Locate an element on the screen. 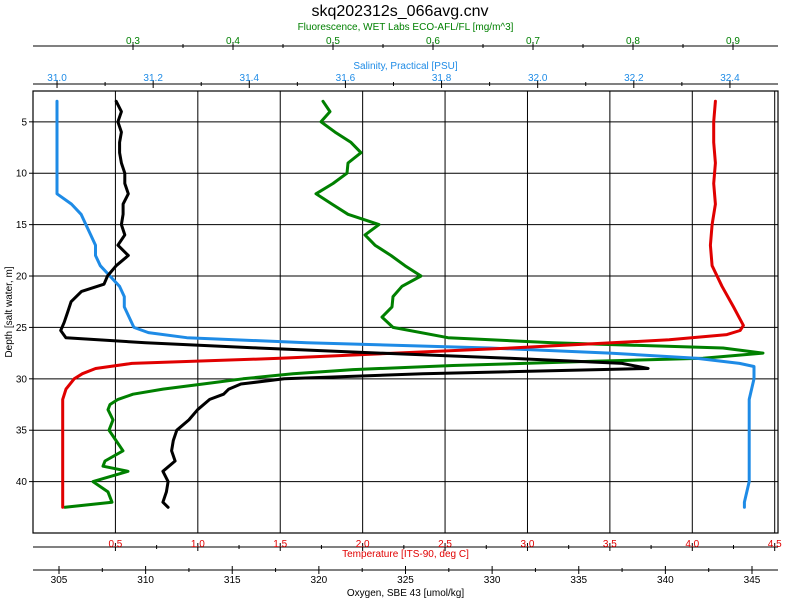 This screenshot has height=600, width=800. x-tick-label-temperature: 2.0 is located at coordinates (363, 544).